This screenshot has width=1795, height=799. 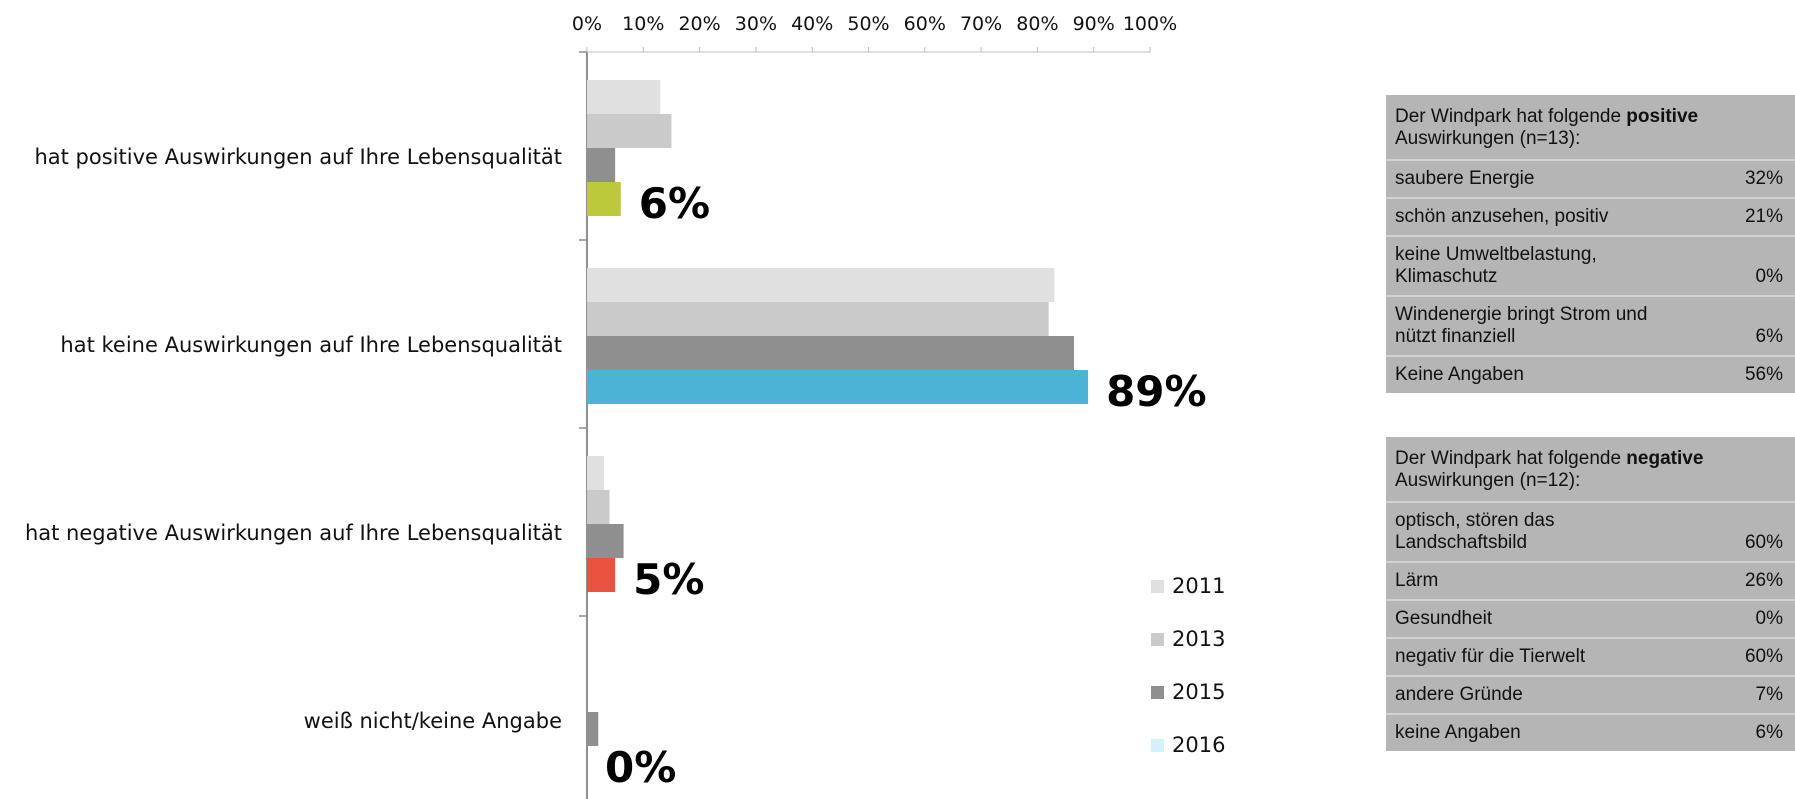 What do you see at coordinates (1590, 533) in the screenshot?
I see `panel-row: optisch, stören das Landschaftsbild 60%` at bounding box center [1590, 533].